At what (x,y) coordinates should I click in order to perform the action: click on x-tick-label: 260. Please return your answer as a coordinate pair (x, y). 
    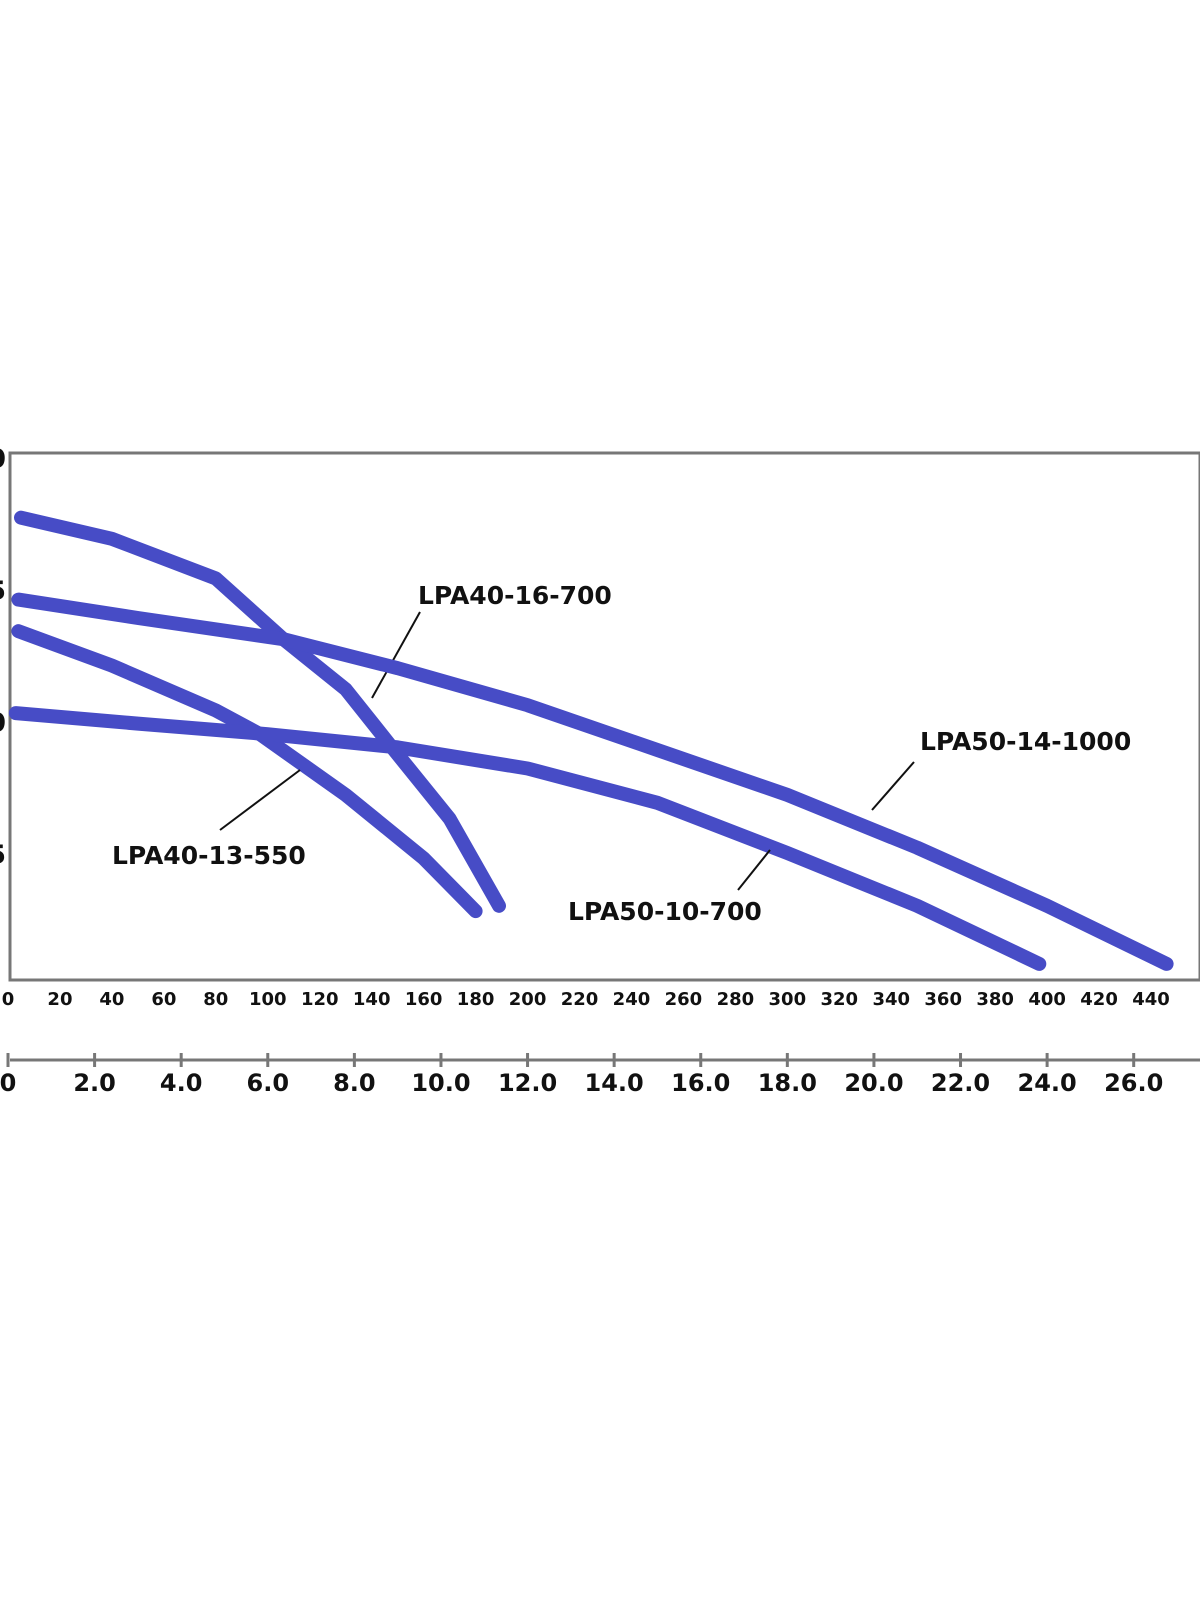
    Looking at the image, I should click on (684, 999).